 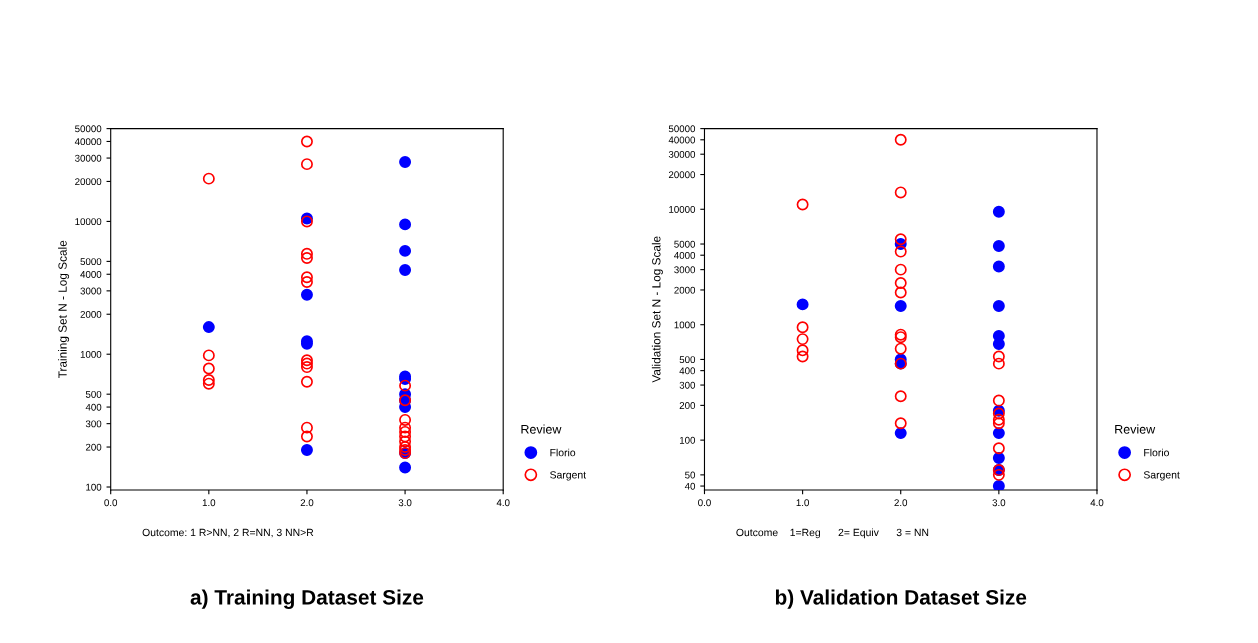 I want to click on text: a) Training Dataset Size, so click(x=307, y=599).